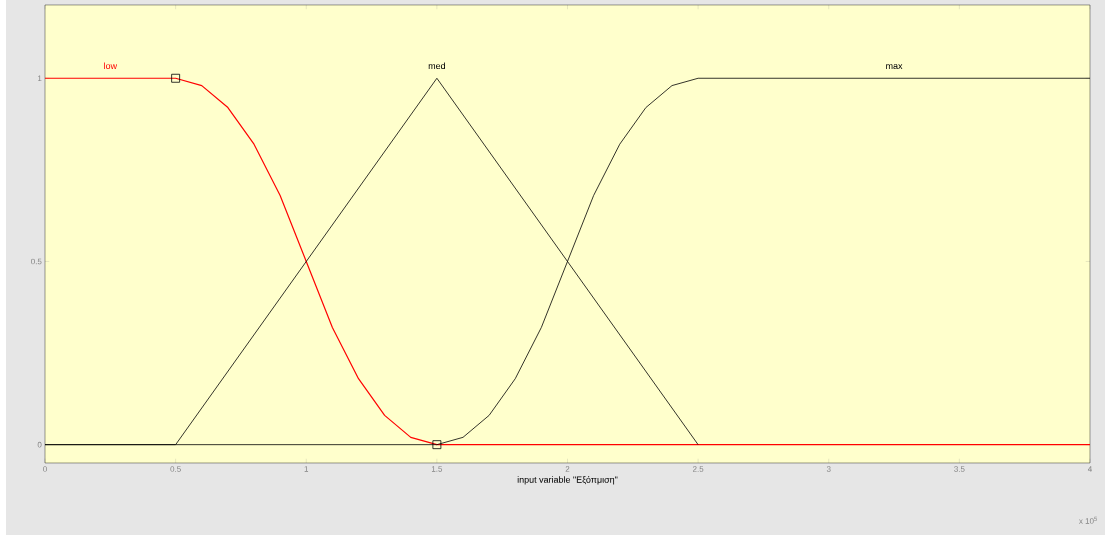  What do you see at coordinates (111, 66) in the screenshot?
I see `series-label: low` at bounding box center [111, 66].